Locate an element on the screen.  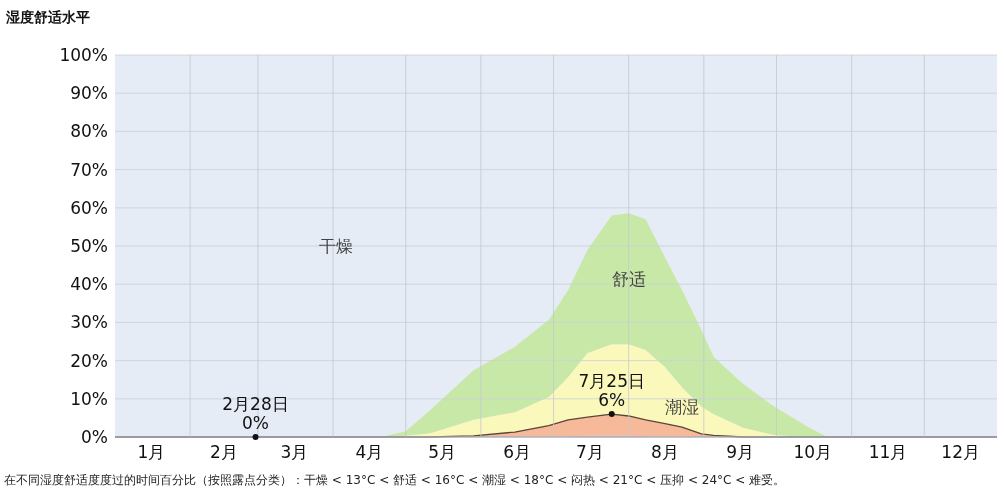
y-tick-label: 40% is located at coordinates (89, 284).